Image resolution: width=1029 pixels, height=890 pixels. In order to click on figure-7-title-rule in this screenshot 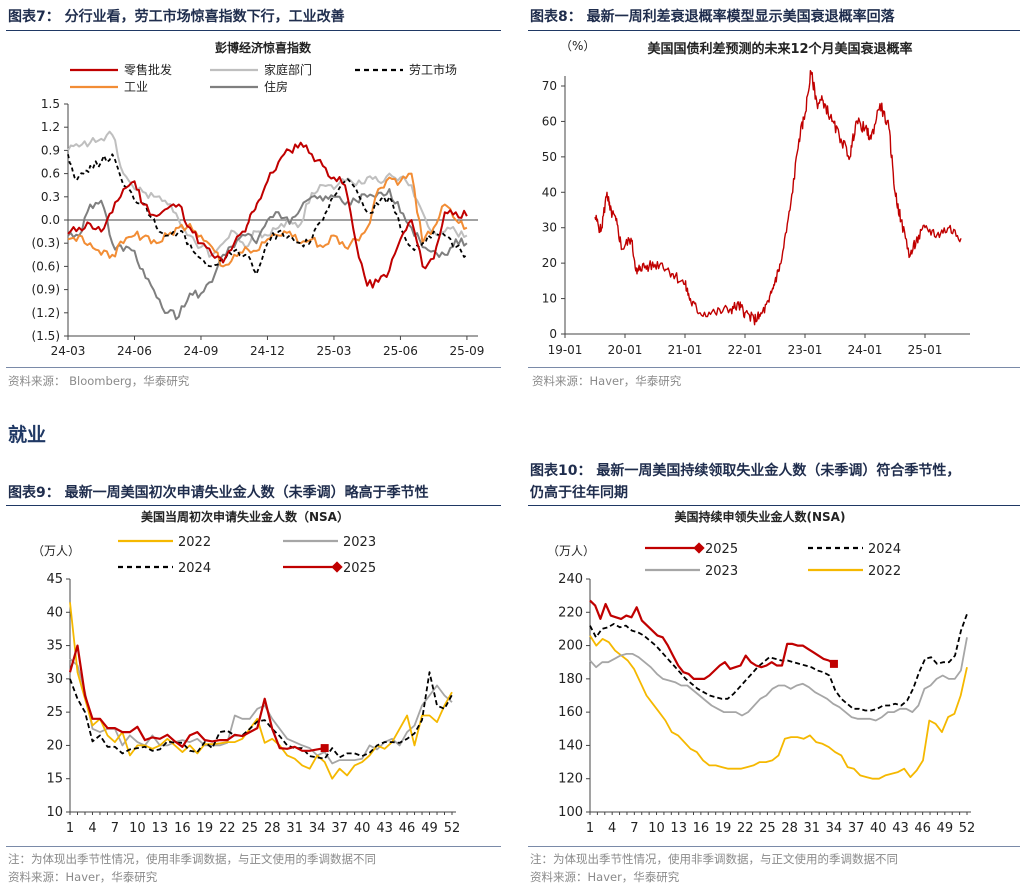, I will do `click(253, 30)`.